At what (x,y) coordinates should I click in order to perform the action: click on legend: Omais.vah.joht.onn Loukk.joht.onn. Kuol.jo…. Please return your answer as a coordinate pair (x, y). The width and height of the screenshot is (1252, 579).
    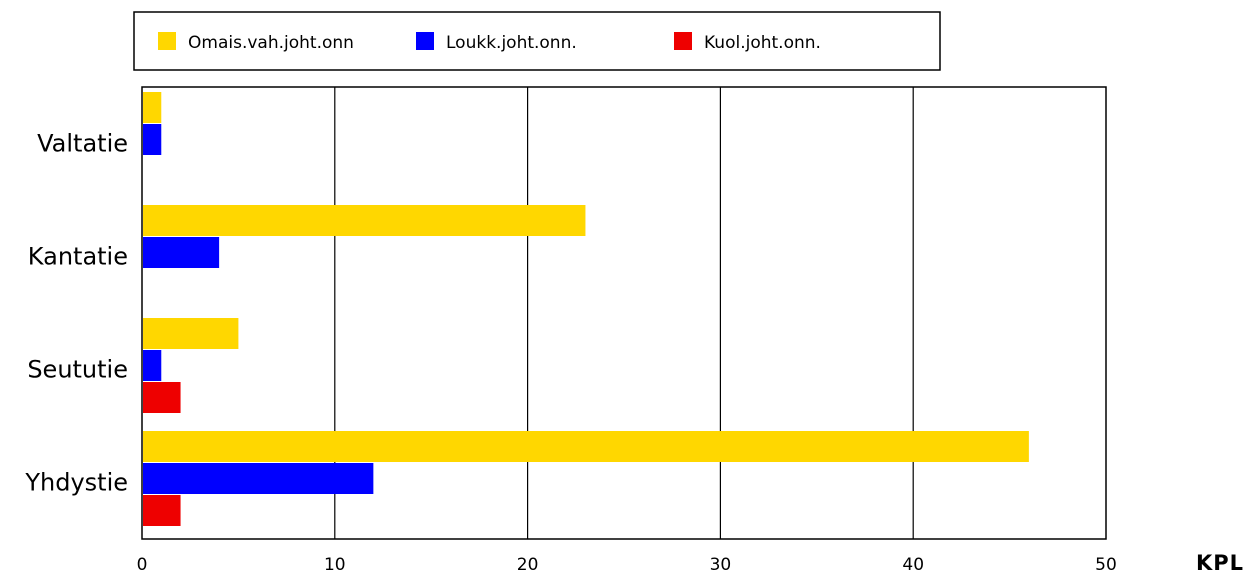
    Looking at the image, I should click on (537, 41).